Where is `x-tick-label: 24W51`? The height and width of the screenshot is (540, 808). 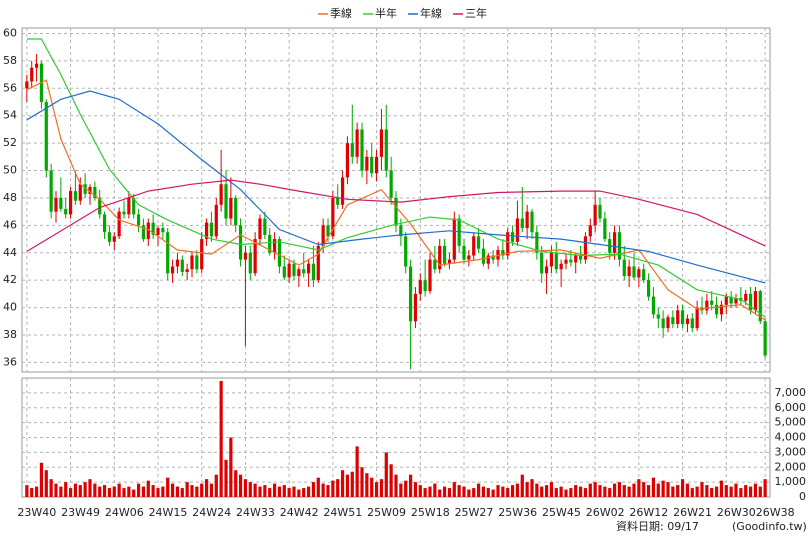 x-tick-label: 24W51 is located at coordinates (342, 512).